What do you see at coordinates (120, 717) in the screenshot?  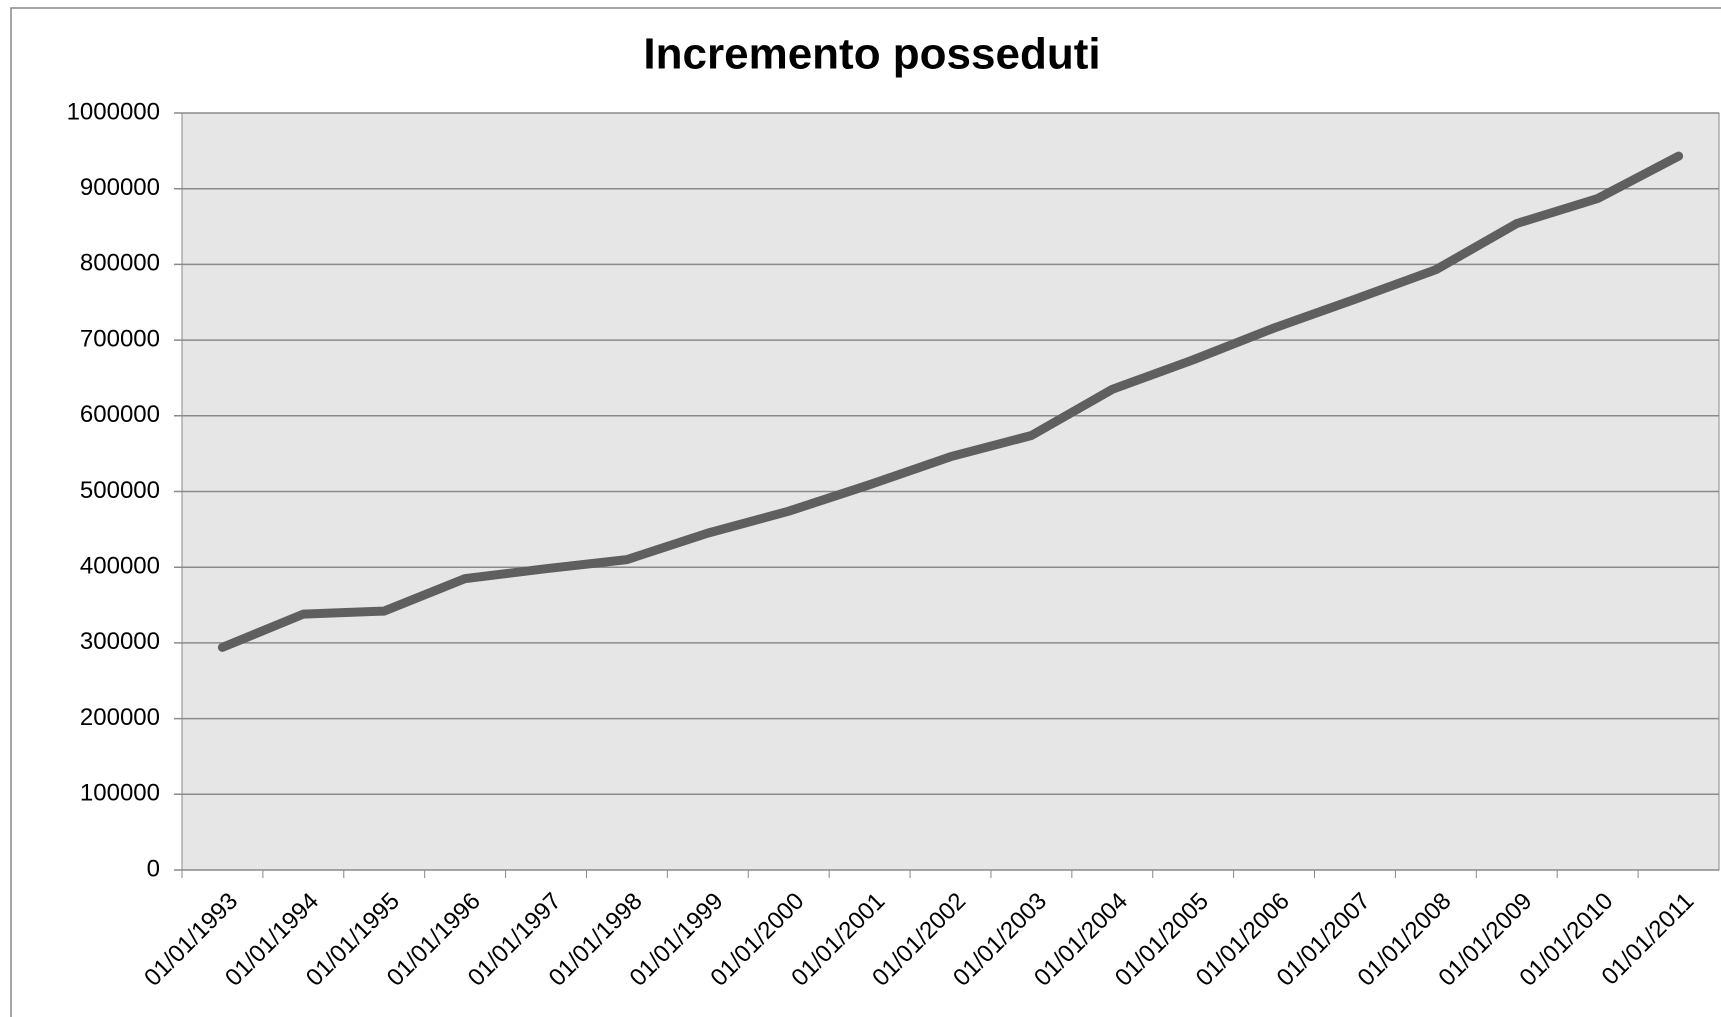 I see `y-tick-label: 200000` at bounding box center [120, 717].